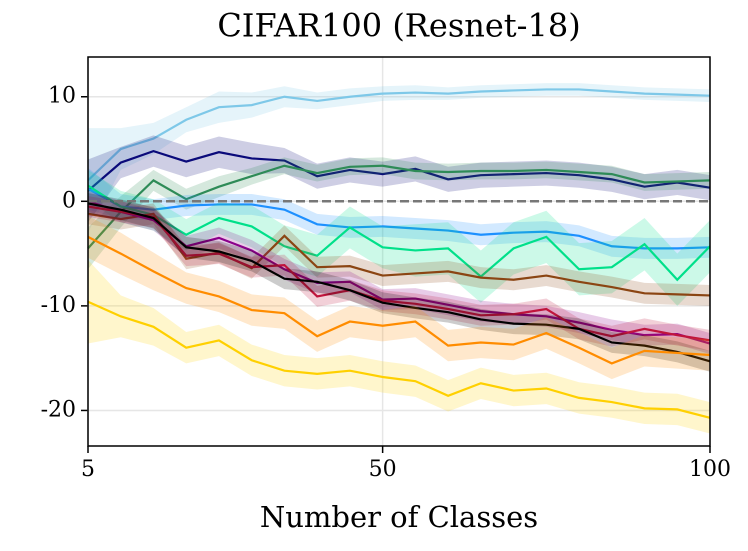 This screenshot has width=748, height=551. Describe the element at coordinates (88, 469) in the screenshot. I see `x-tick-label: 5` at that location.